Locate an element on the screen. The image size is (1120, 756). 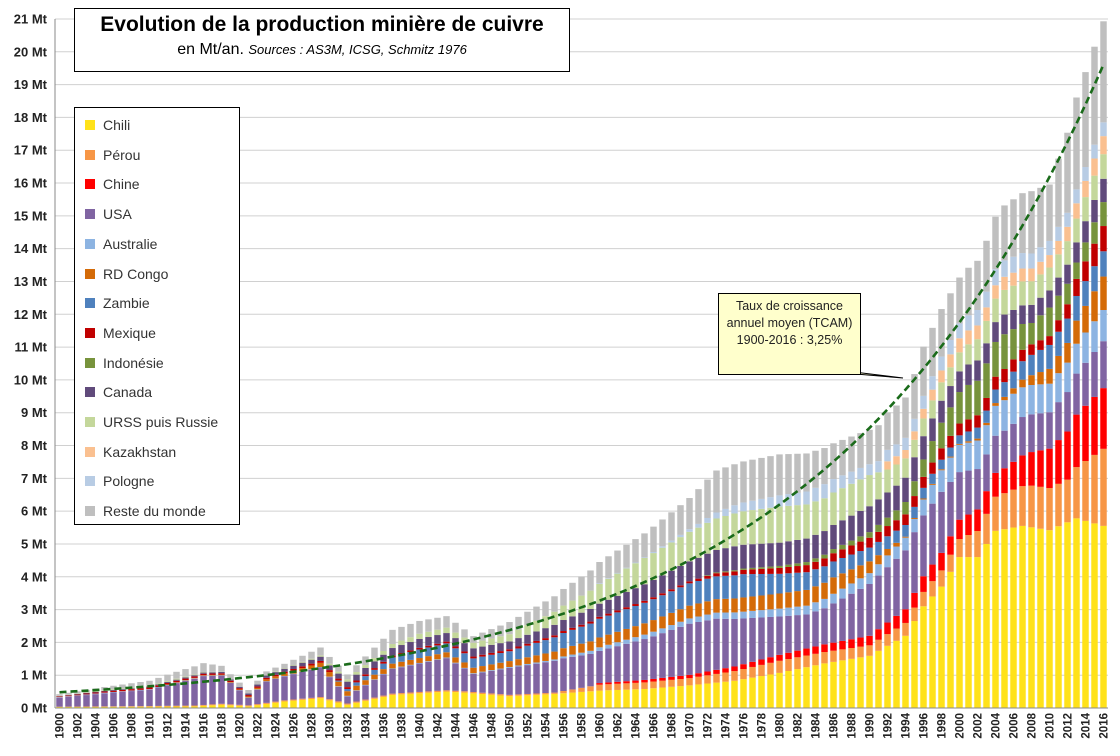
x-tick-label: 1922 is located at coordinates (259, 726).